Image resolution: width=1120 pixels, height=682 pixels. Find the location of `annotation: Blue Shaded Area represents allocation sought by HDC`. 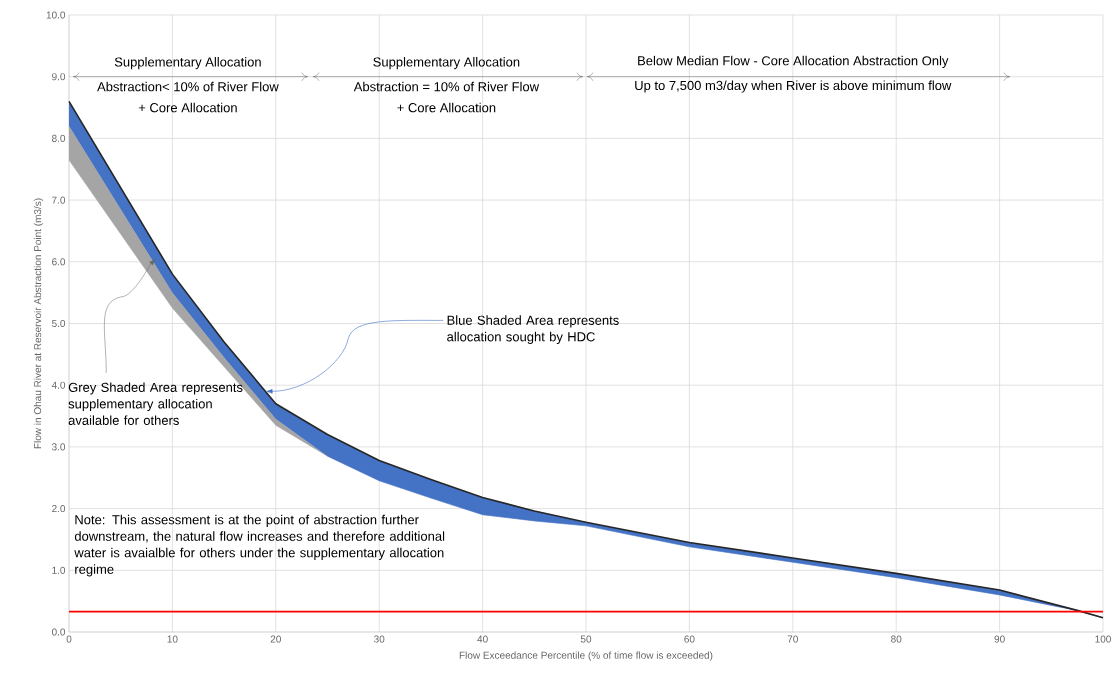

annotation: Blue Shaded Area represents allocation sought by HDC is located at coordinates (533, 329).